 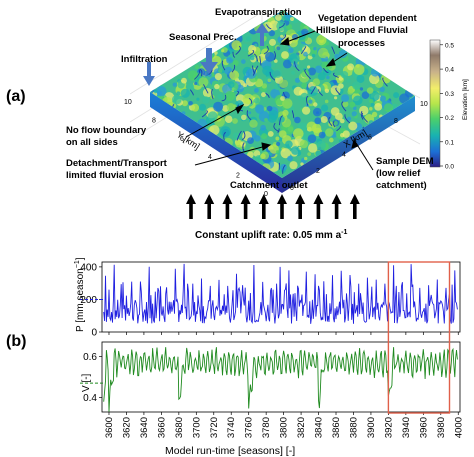 I want to click on no-flow-label-line2: on all sides, so click(x=92, y=142).